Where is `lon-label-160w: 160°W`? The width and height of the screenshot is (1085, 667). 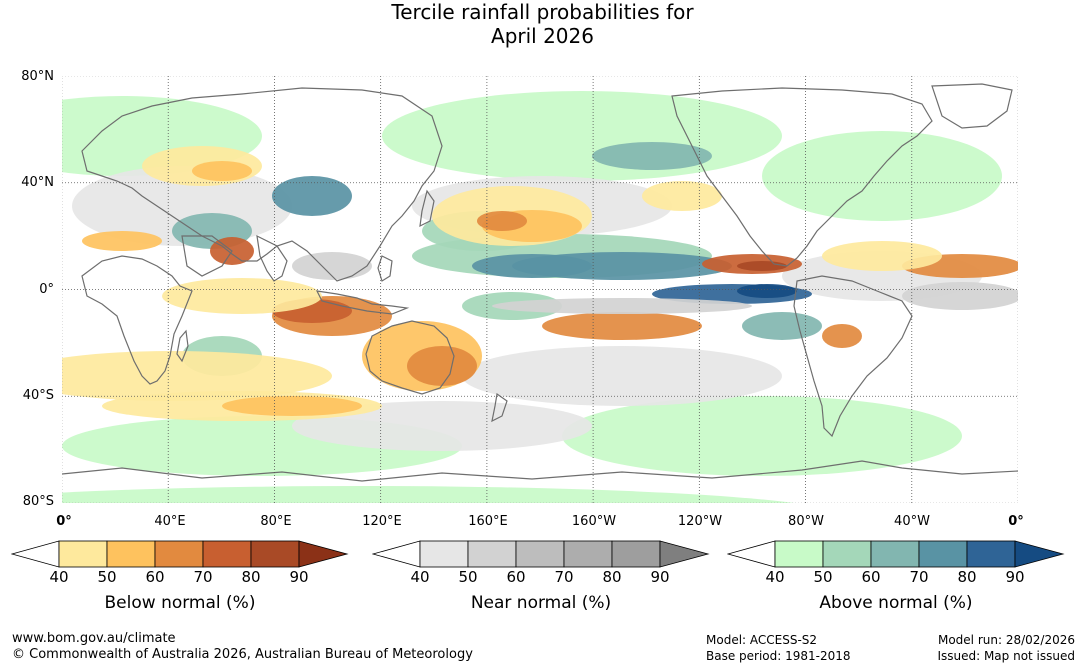 lon-label-160w: 160°W is located at coordinates (594, 521).